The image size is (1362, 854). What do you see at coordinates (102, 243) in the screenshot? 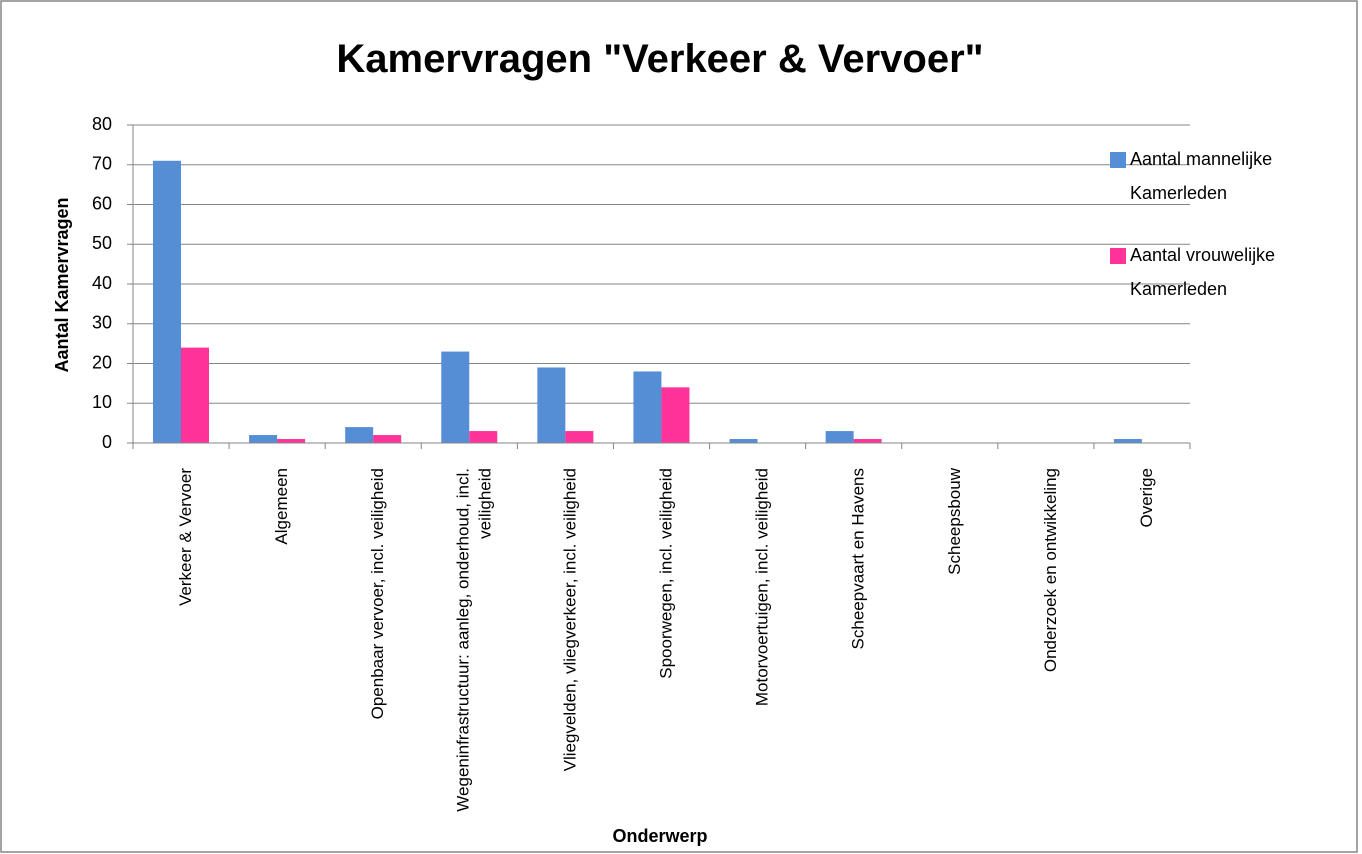
I see `y-tick-label: 50` at bounding box center [102, 243].